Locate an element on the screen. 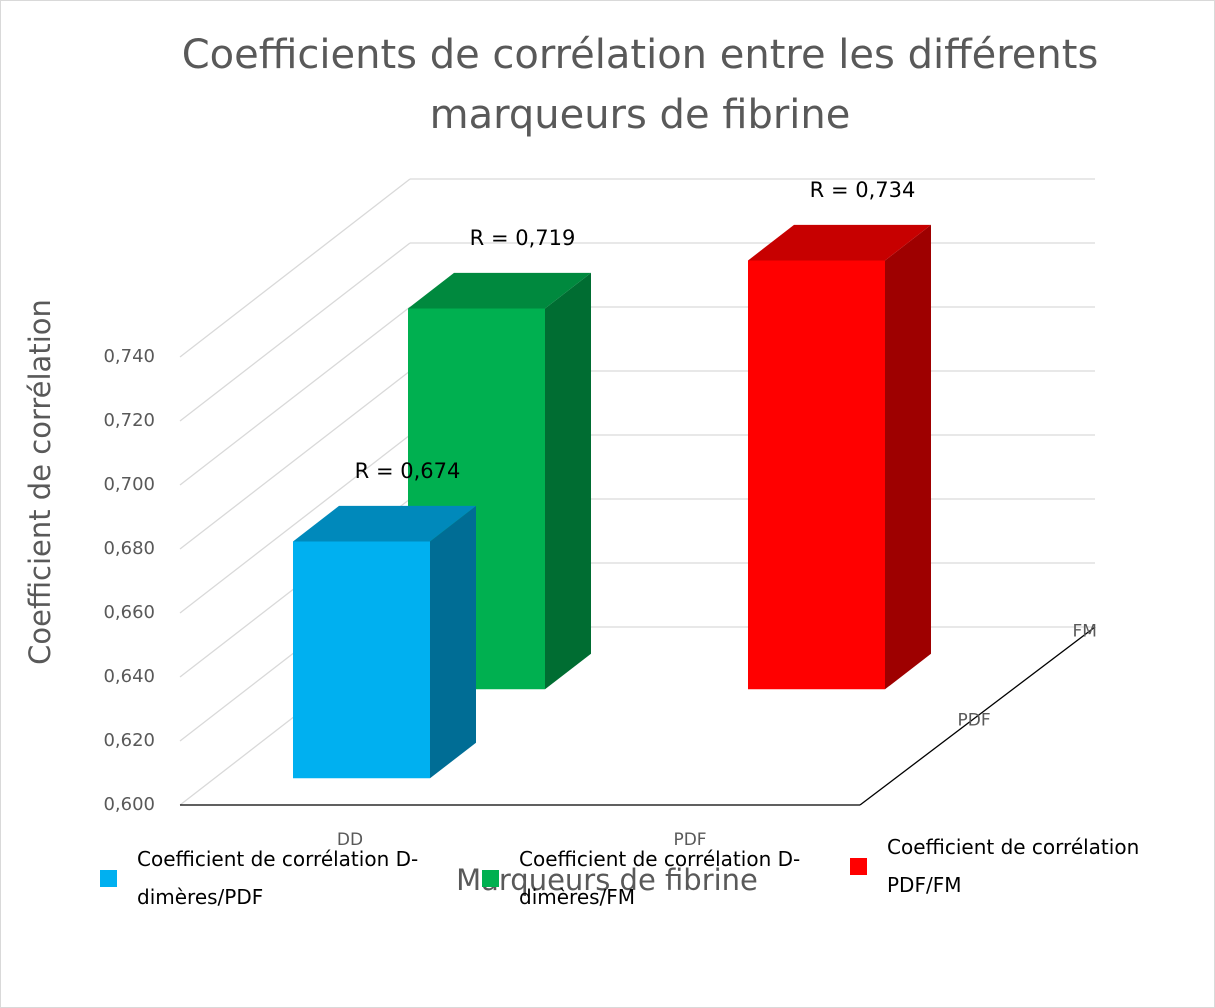 This screenshot has height=1008, width=1215. y-tick-label: 0,640 is located at coordinates (129, 676).